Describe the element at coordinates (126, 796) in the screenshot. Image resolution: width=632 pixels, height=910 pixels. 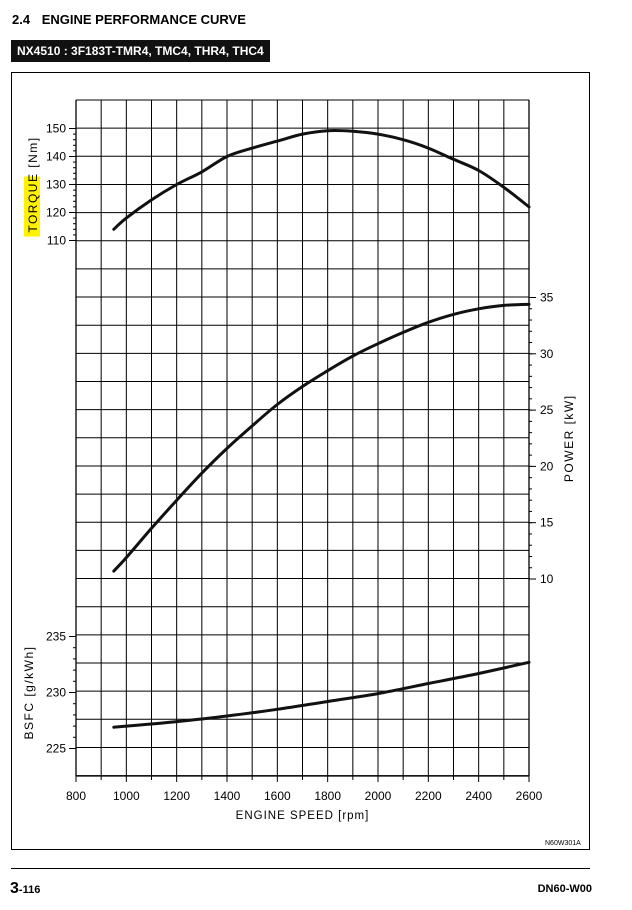
I see `x-tick-label: 1000` at that location.